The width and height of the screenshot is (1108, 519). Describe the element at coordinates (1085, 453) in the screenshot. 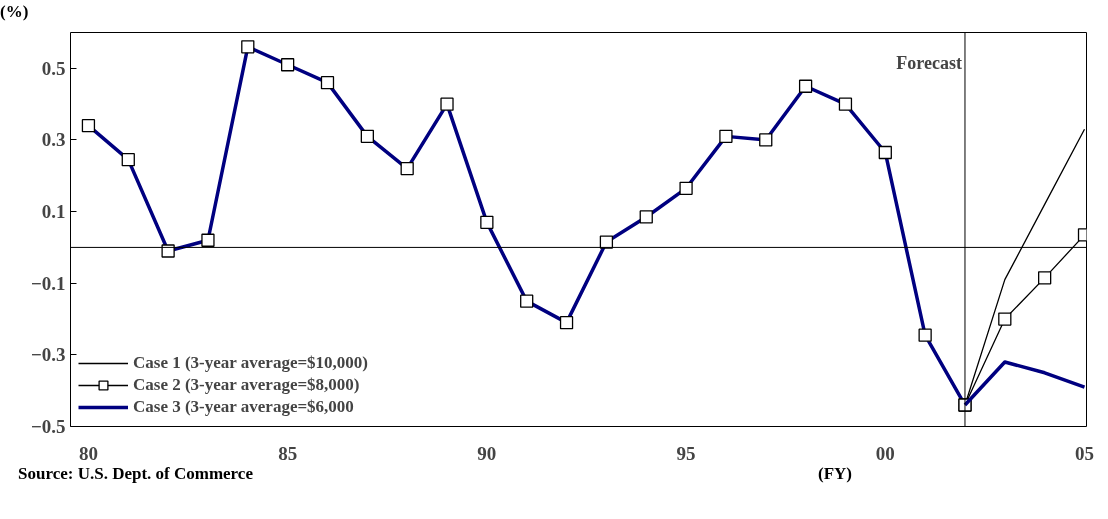

I see `x-tick-label: 05` at that location.